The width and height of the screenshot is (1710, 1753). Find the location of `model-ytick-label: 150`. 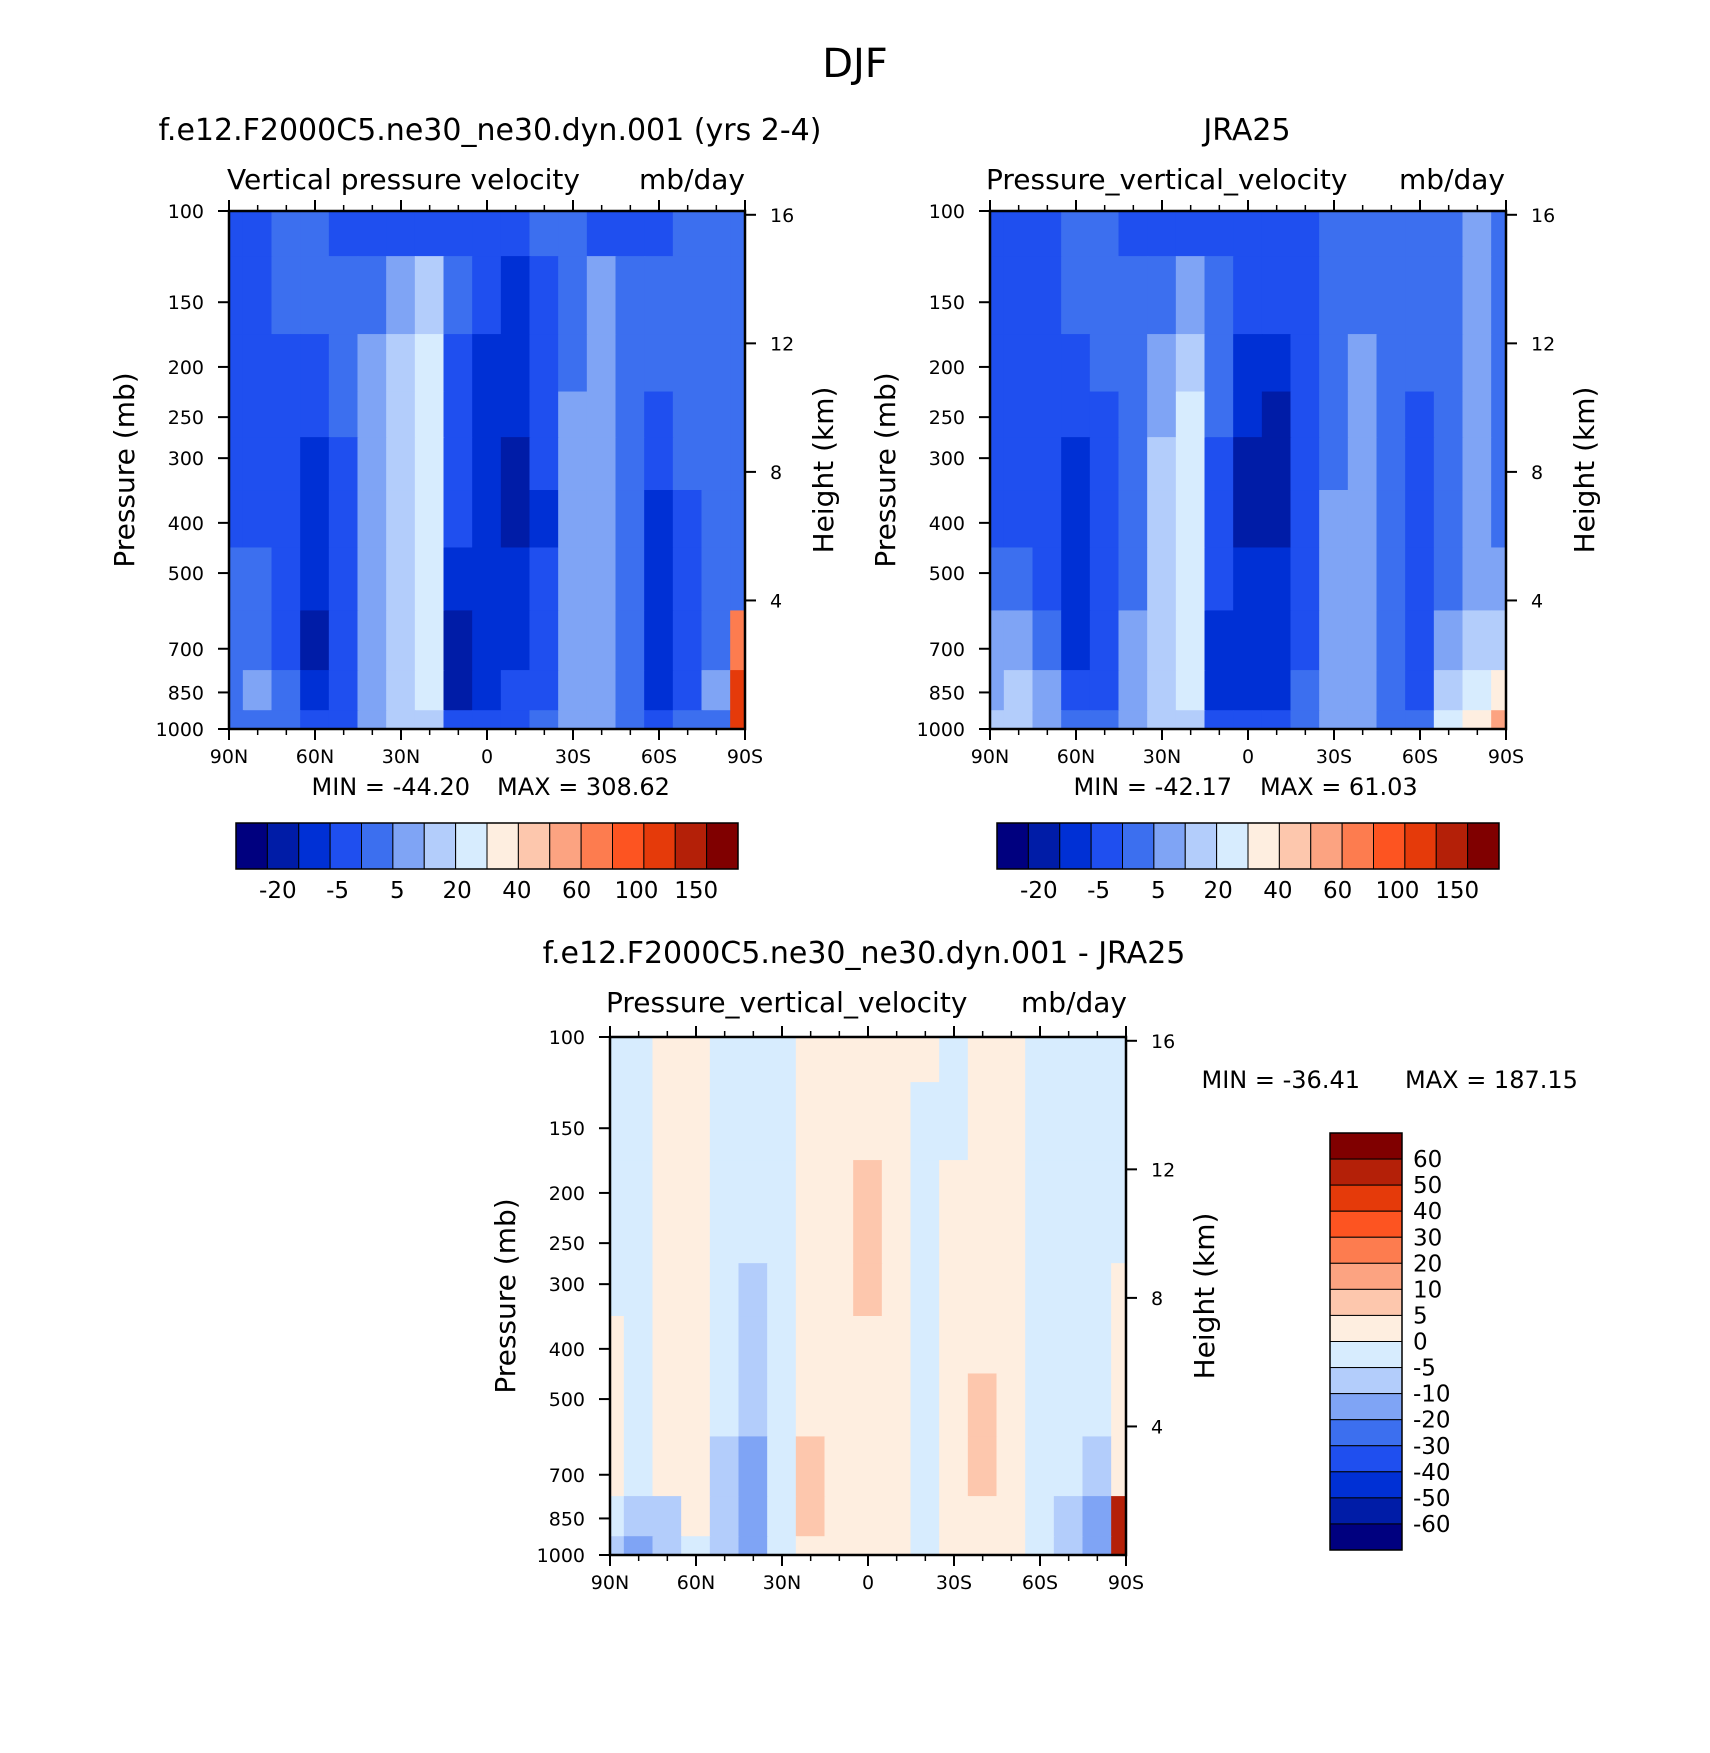

model-ytick-label: 150 is located at coordinates (186, 303).